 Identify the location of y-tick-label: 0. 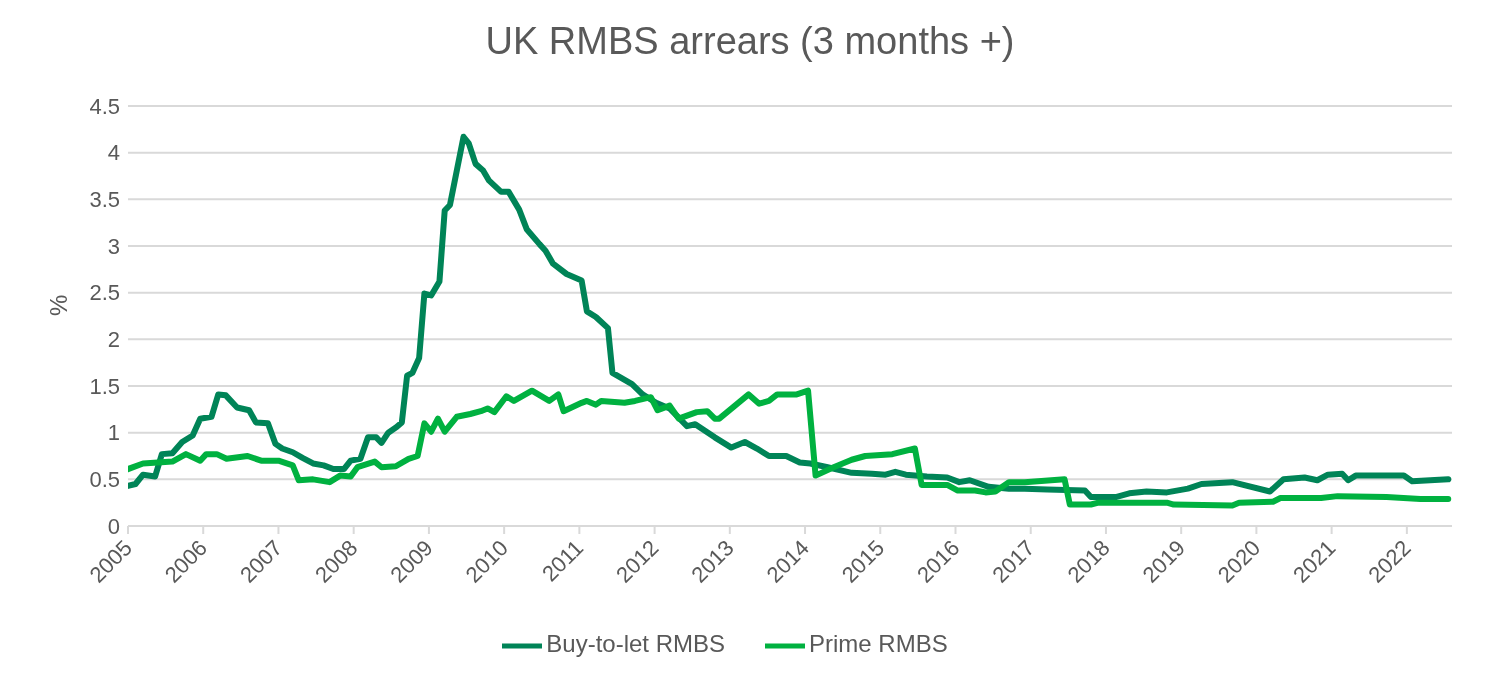
(113, 526).